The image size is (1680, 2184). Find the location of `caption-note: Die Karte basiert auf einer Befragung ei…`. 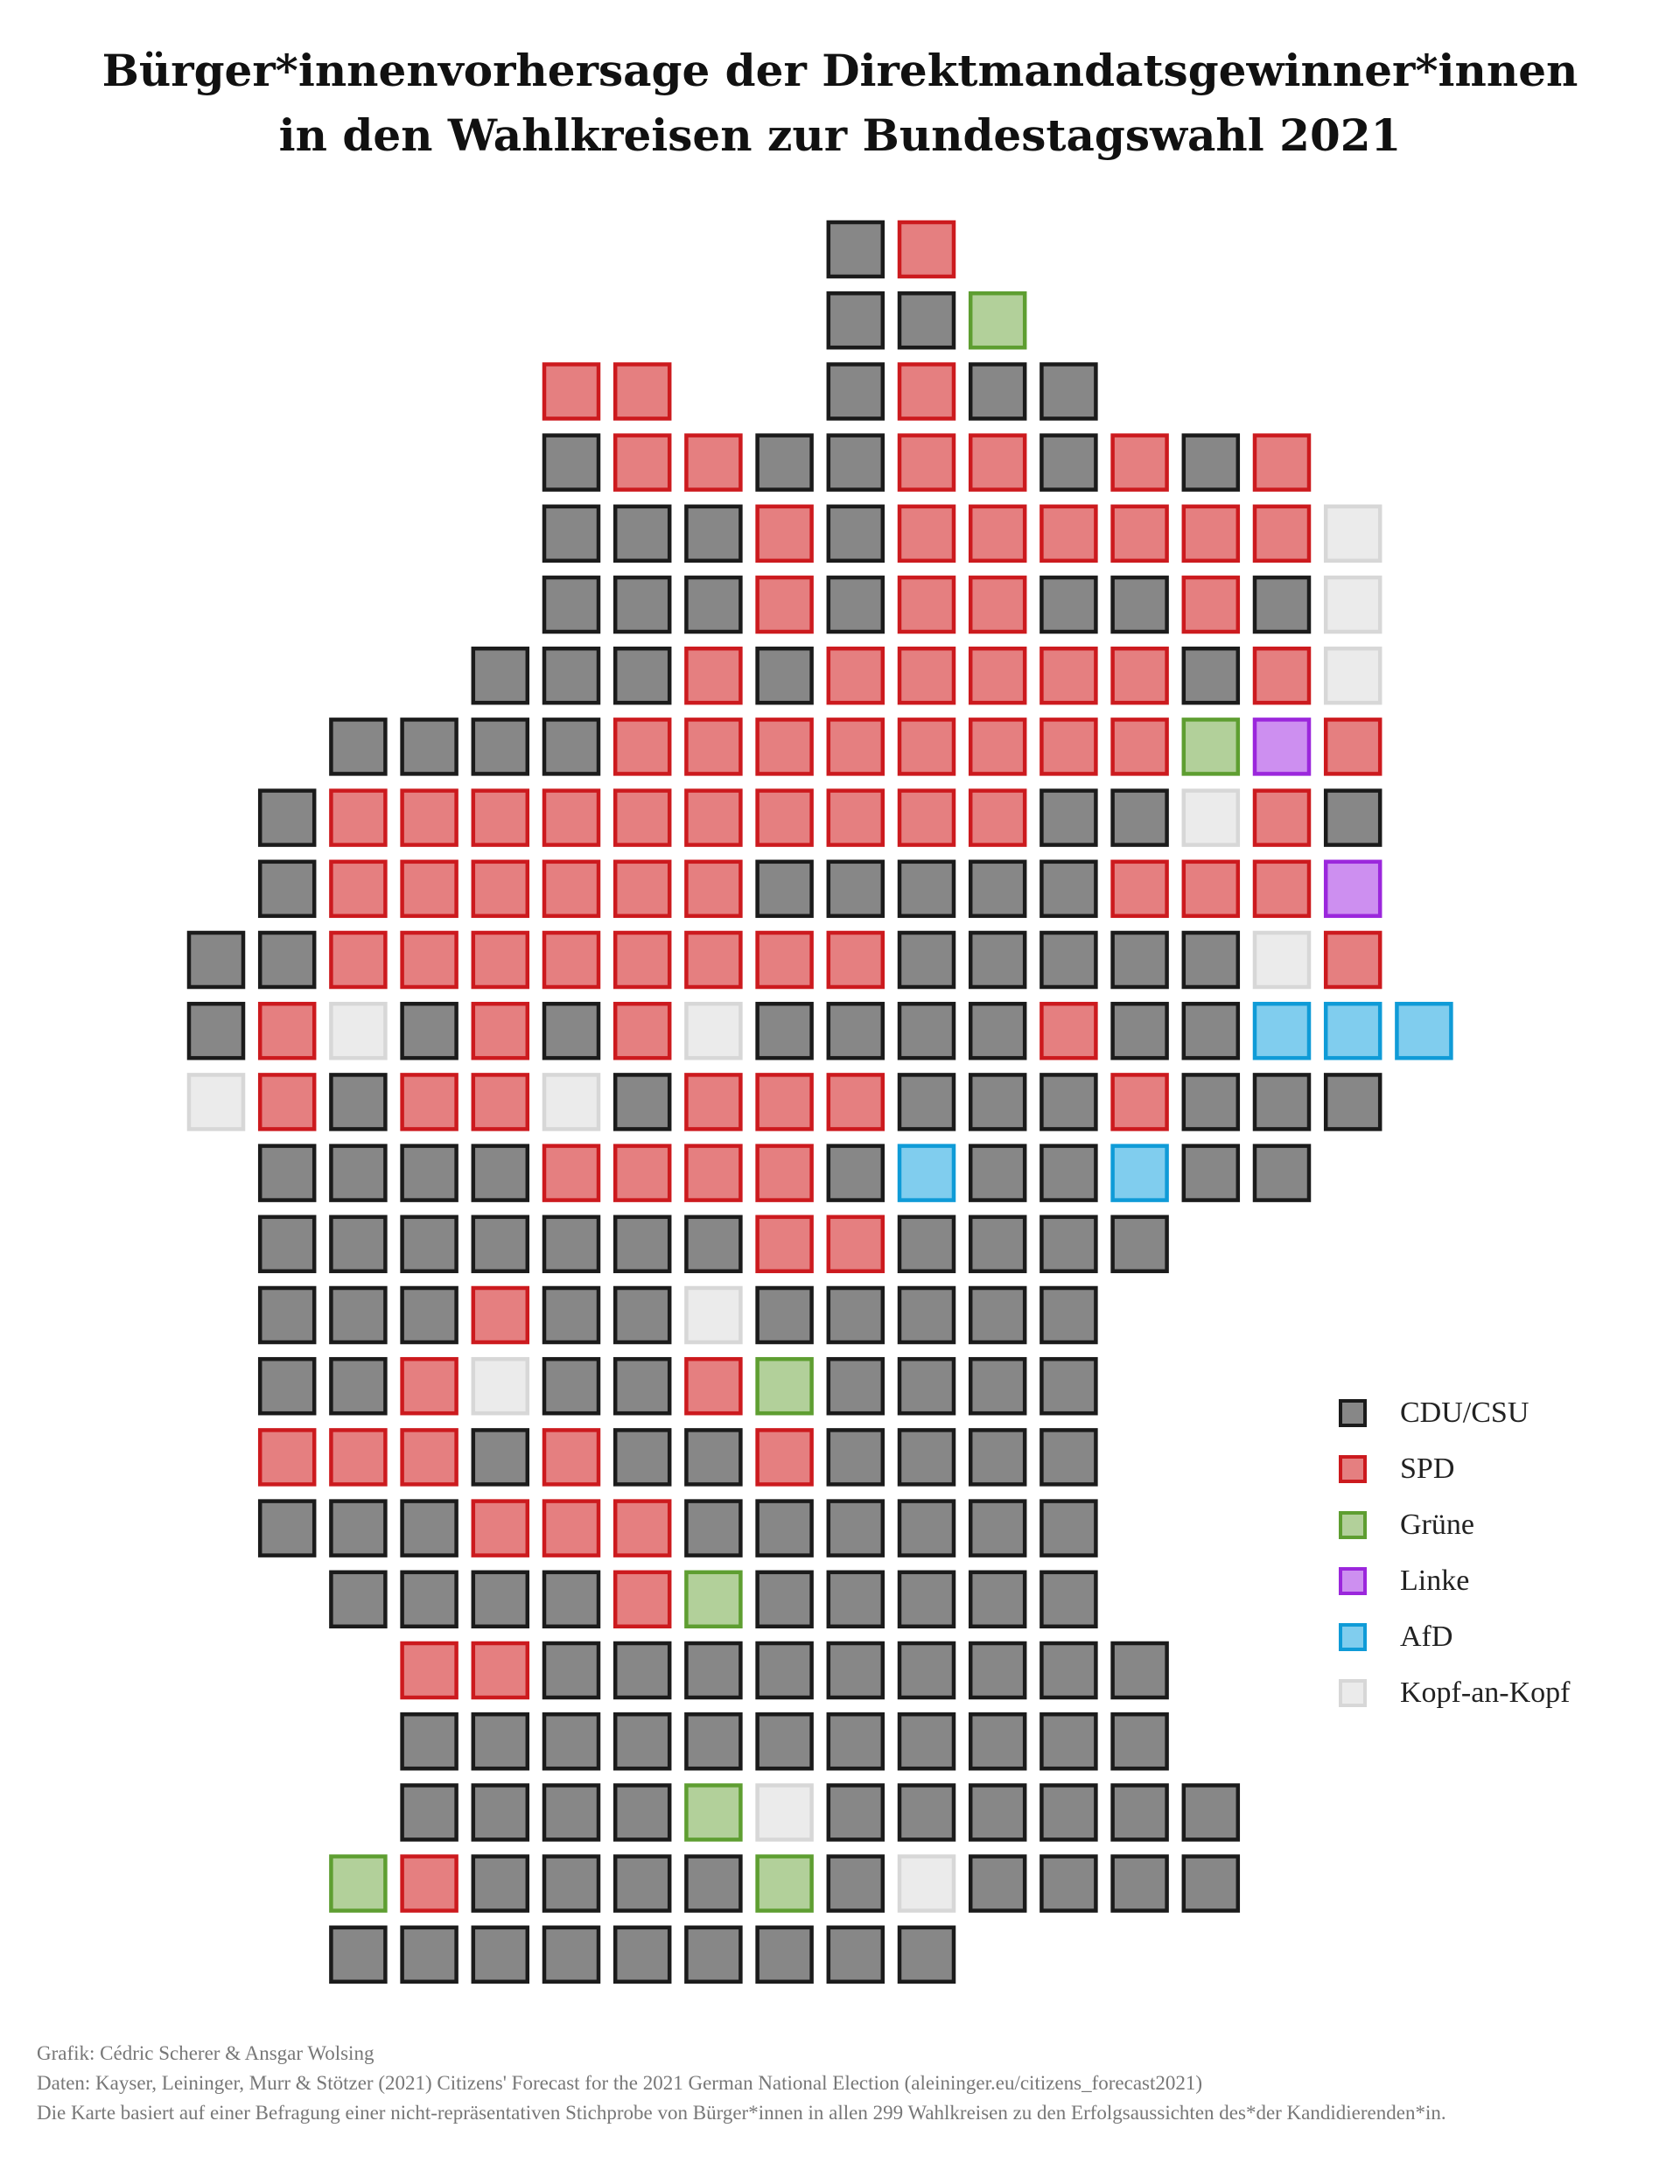

caption-note: Die Karte basiert auf einer Befragung ei… is located at coordinates (741, 2113).